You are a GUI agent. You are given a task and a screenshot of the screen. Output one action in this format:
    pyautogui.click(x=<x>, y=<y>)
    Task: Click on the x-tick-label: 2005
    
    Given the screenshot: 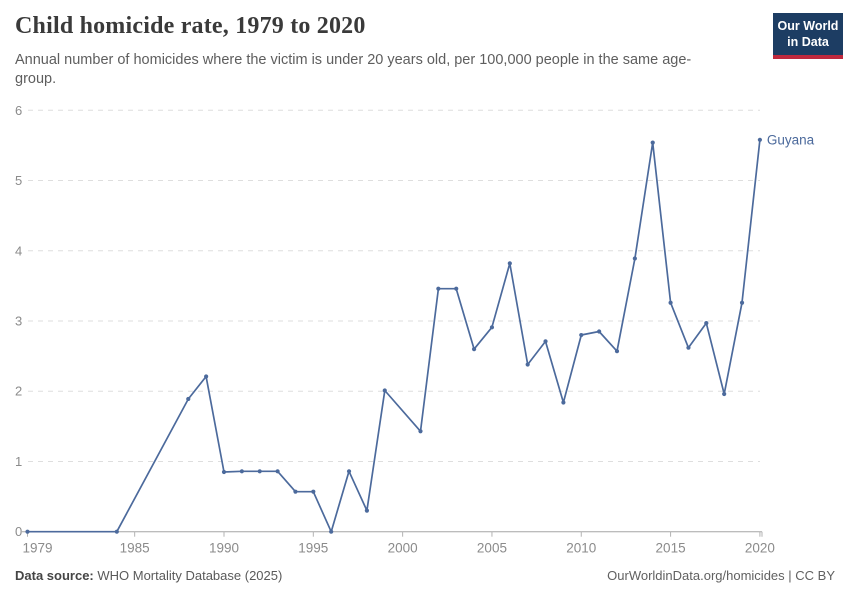 What is the action you would take?
    pyautogui.click(x=492, y=548)
    